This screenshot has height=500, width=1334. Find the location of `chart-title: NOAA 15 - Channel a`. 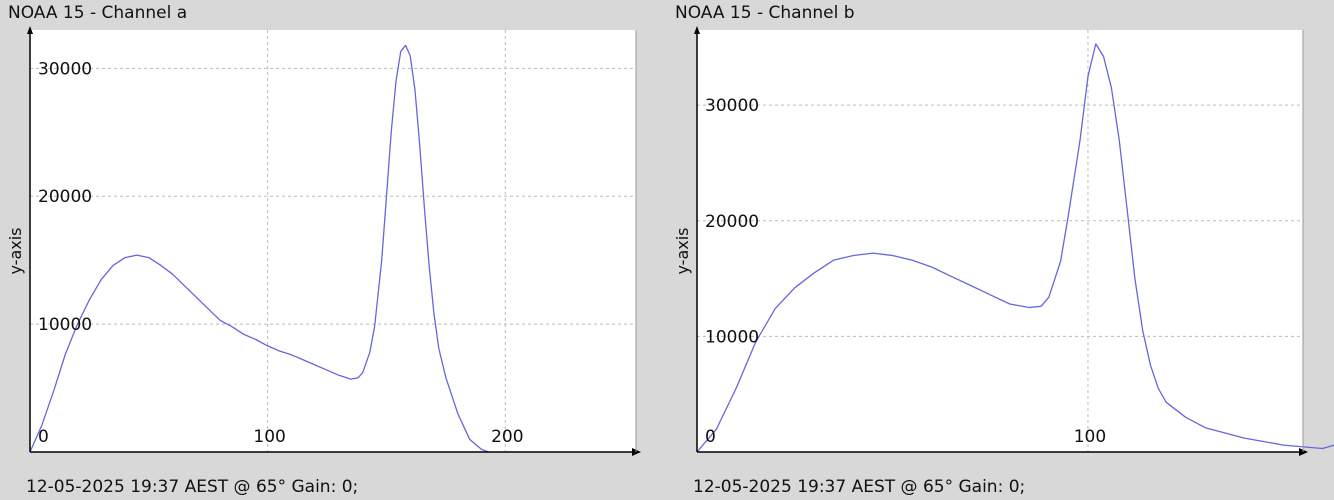

chart-title: NOAA 15 - Channel a is located at coordinates (98, 13).